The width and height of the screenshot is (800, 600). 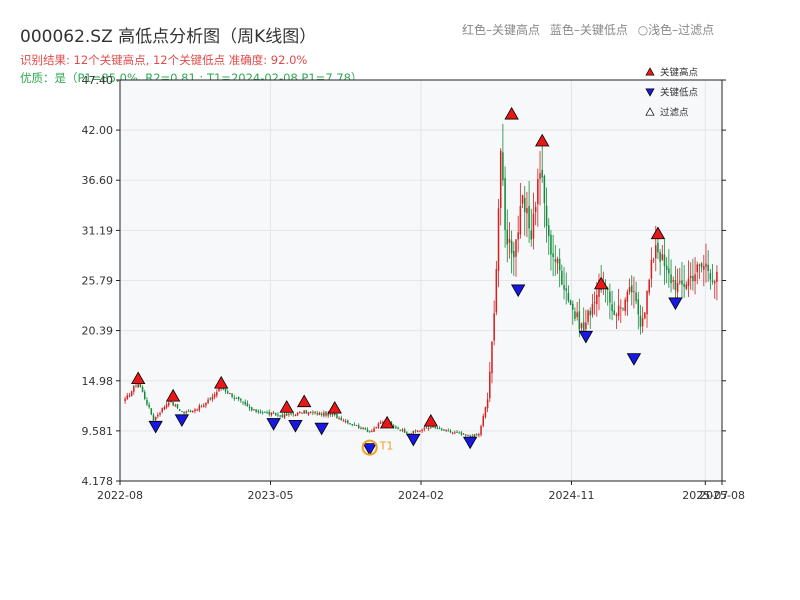 I want to click on t1-label: T1, so click(x=386, y=446).